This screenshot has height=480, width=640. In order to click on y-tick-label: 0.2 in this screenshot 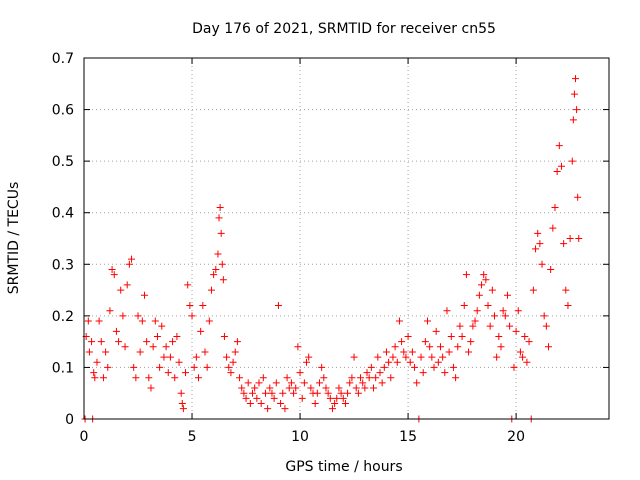, I will do `click(63, 317)`.